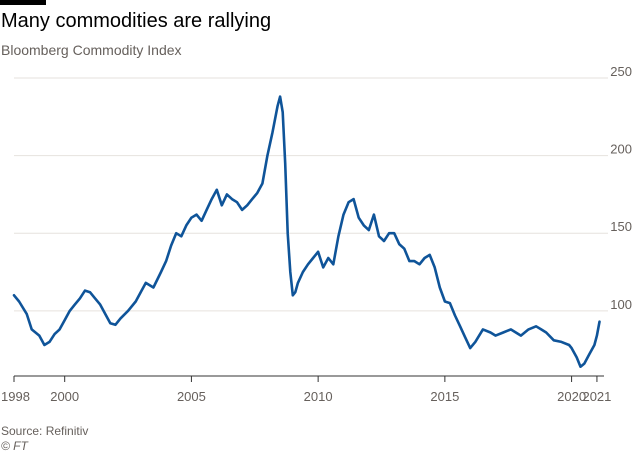 This screenshot has height=455, width=637. What do you see at coordinates (444, 396) in the screenshot?
I see `x-tick-label-2015: 2015` at bounding box center [444, 396].